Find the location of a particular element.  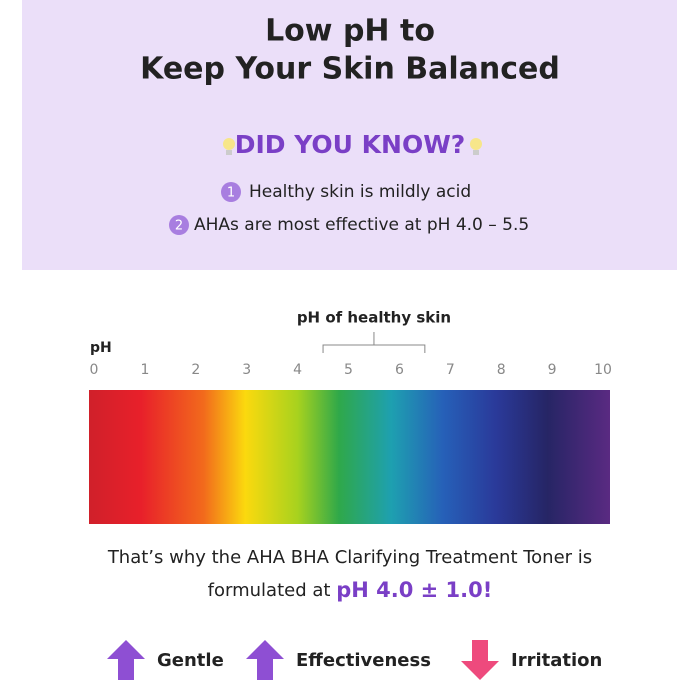

tick-label: 7 is located at coordinates (450, 370).